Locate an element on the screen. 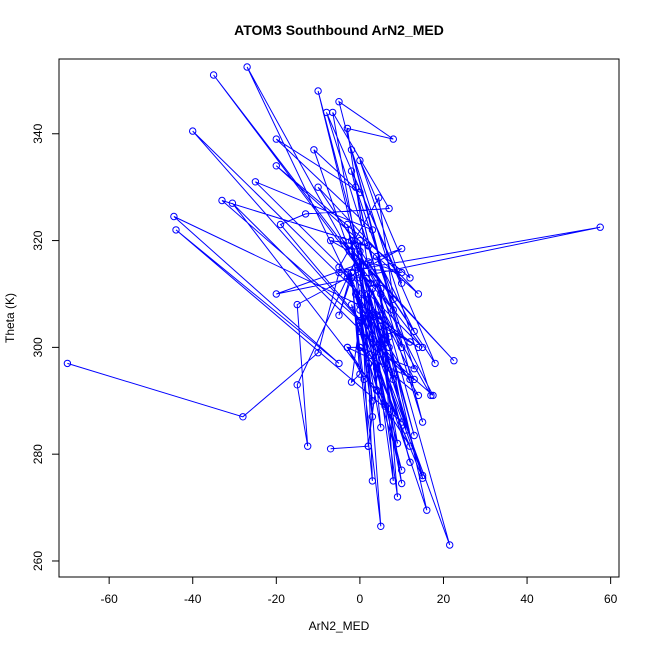 This screenshot has height=650, width=650. x-tick-label: 0 is located at coordinates (360, 599).